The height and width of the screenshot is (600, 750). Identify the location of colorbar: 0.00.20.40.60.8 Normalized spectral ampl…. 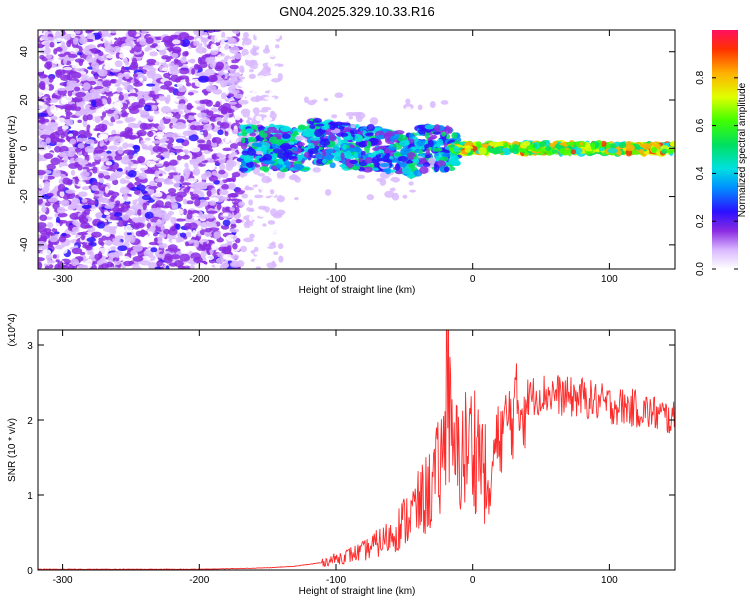
(721, 153).